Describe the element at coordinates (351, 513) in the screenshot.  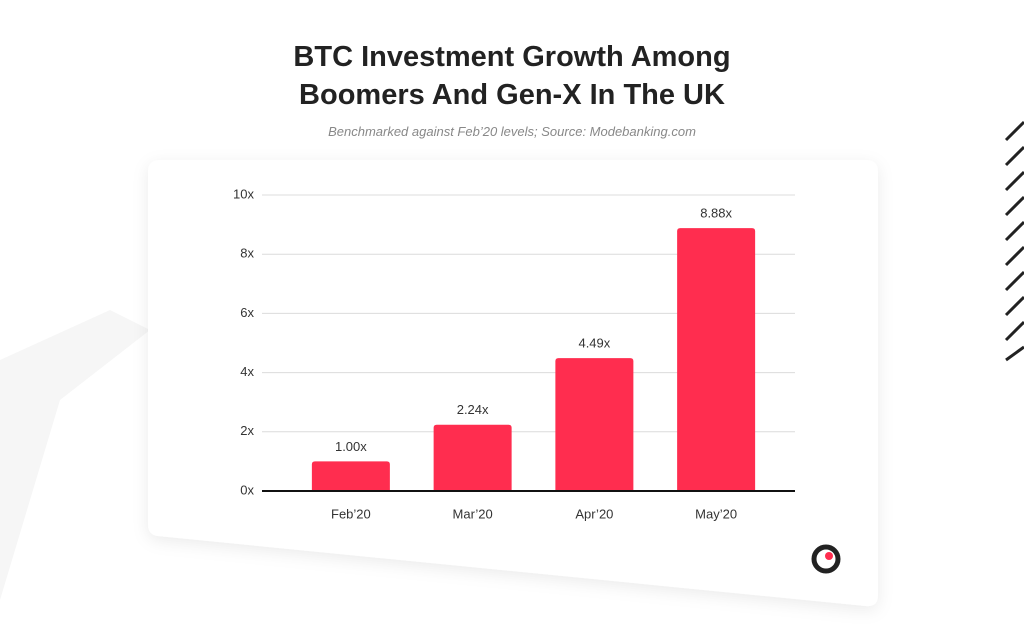
I see `x-tick-label: Feb’20` at that location.